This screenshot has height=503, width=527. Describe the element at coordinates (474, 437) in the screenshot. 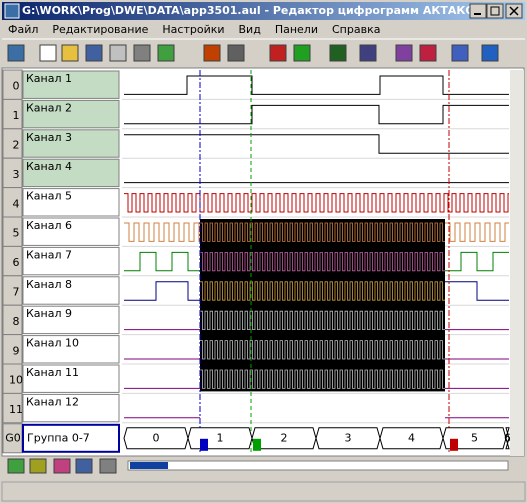

I see `bus-value: 5` at that location.